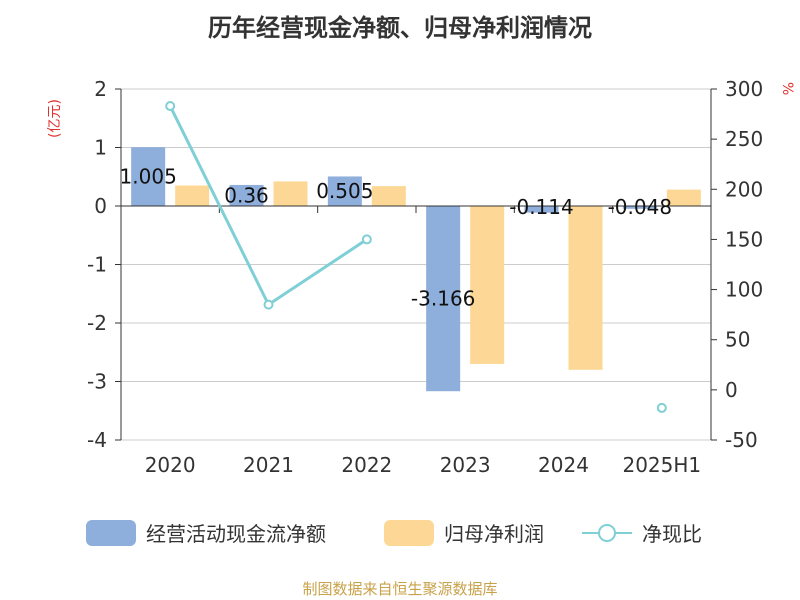  I want to click on bar-value-label: -3.166, so click(443, 299).